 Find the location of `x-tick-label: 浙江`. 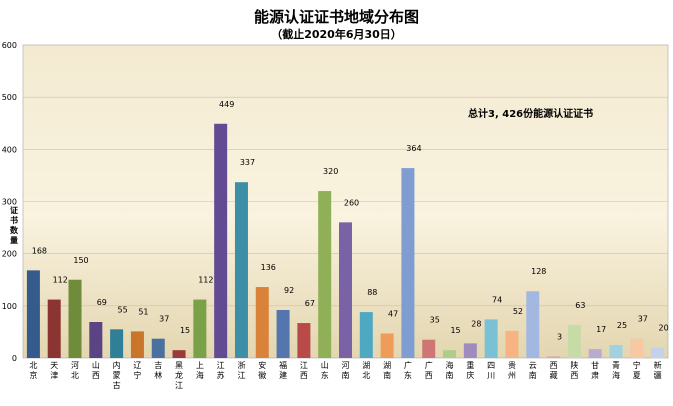

x-tick-label: 浙江 is located at coordinates (241, 370).